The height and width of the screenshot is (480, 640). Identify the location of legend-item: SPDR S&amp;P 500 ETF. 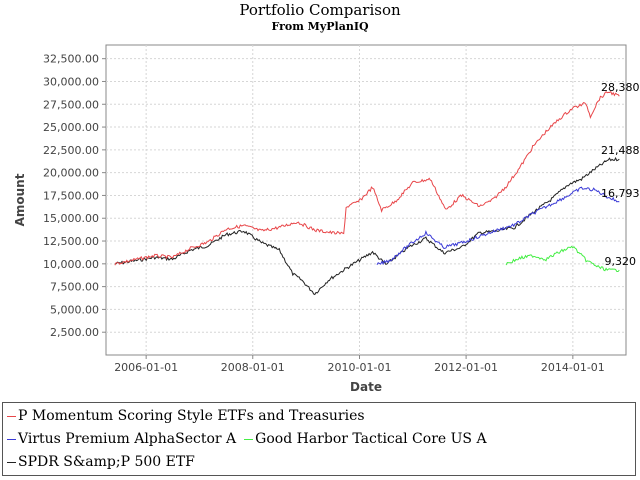
(101, 462).